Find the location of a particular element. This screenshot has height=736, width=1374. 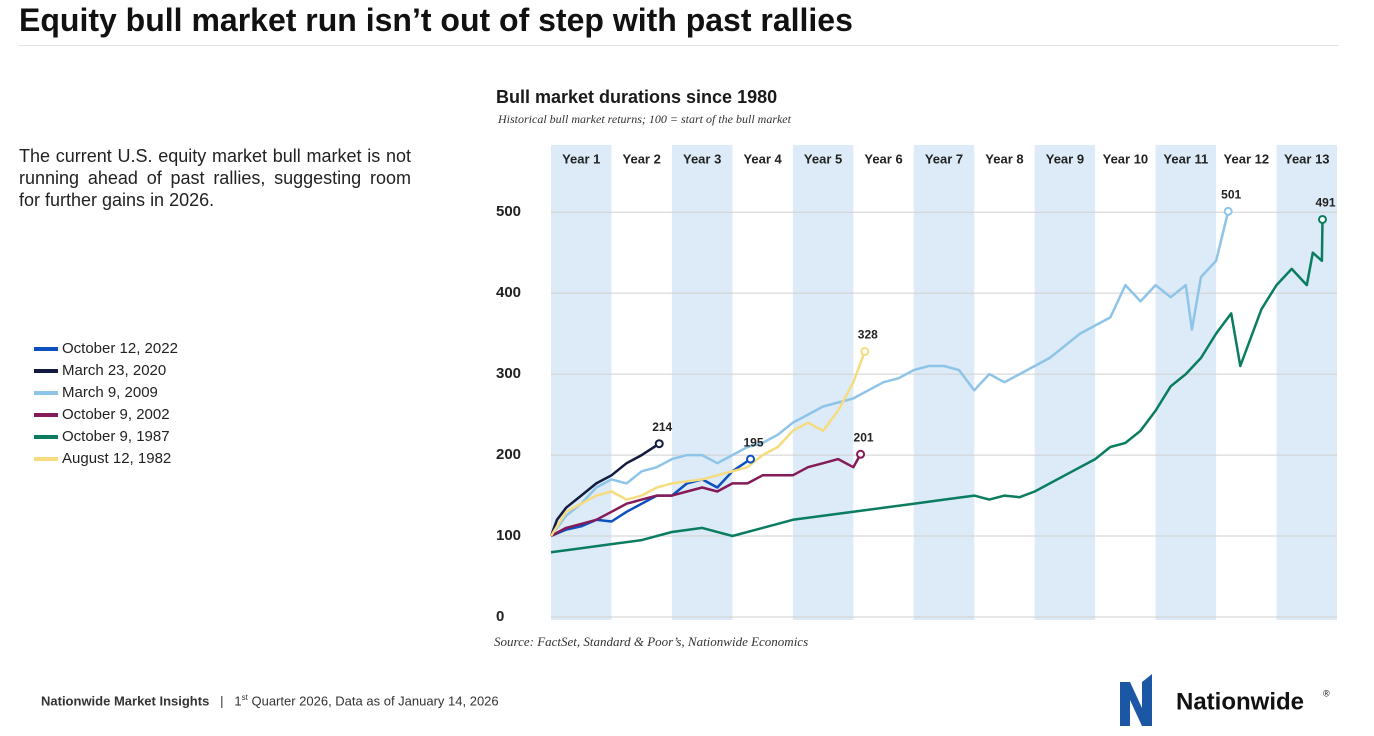

logo: Nationwide ® is located at coordinates (1225, 700).